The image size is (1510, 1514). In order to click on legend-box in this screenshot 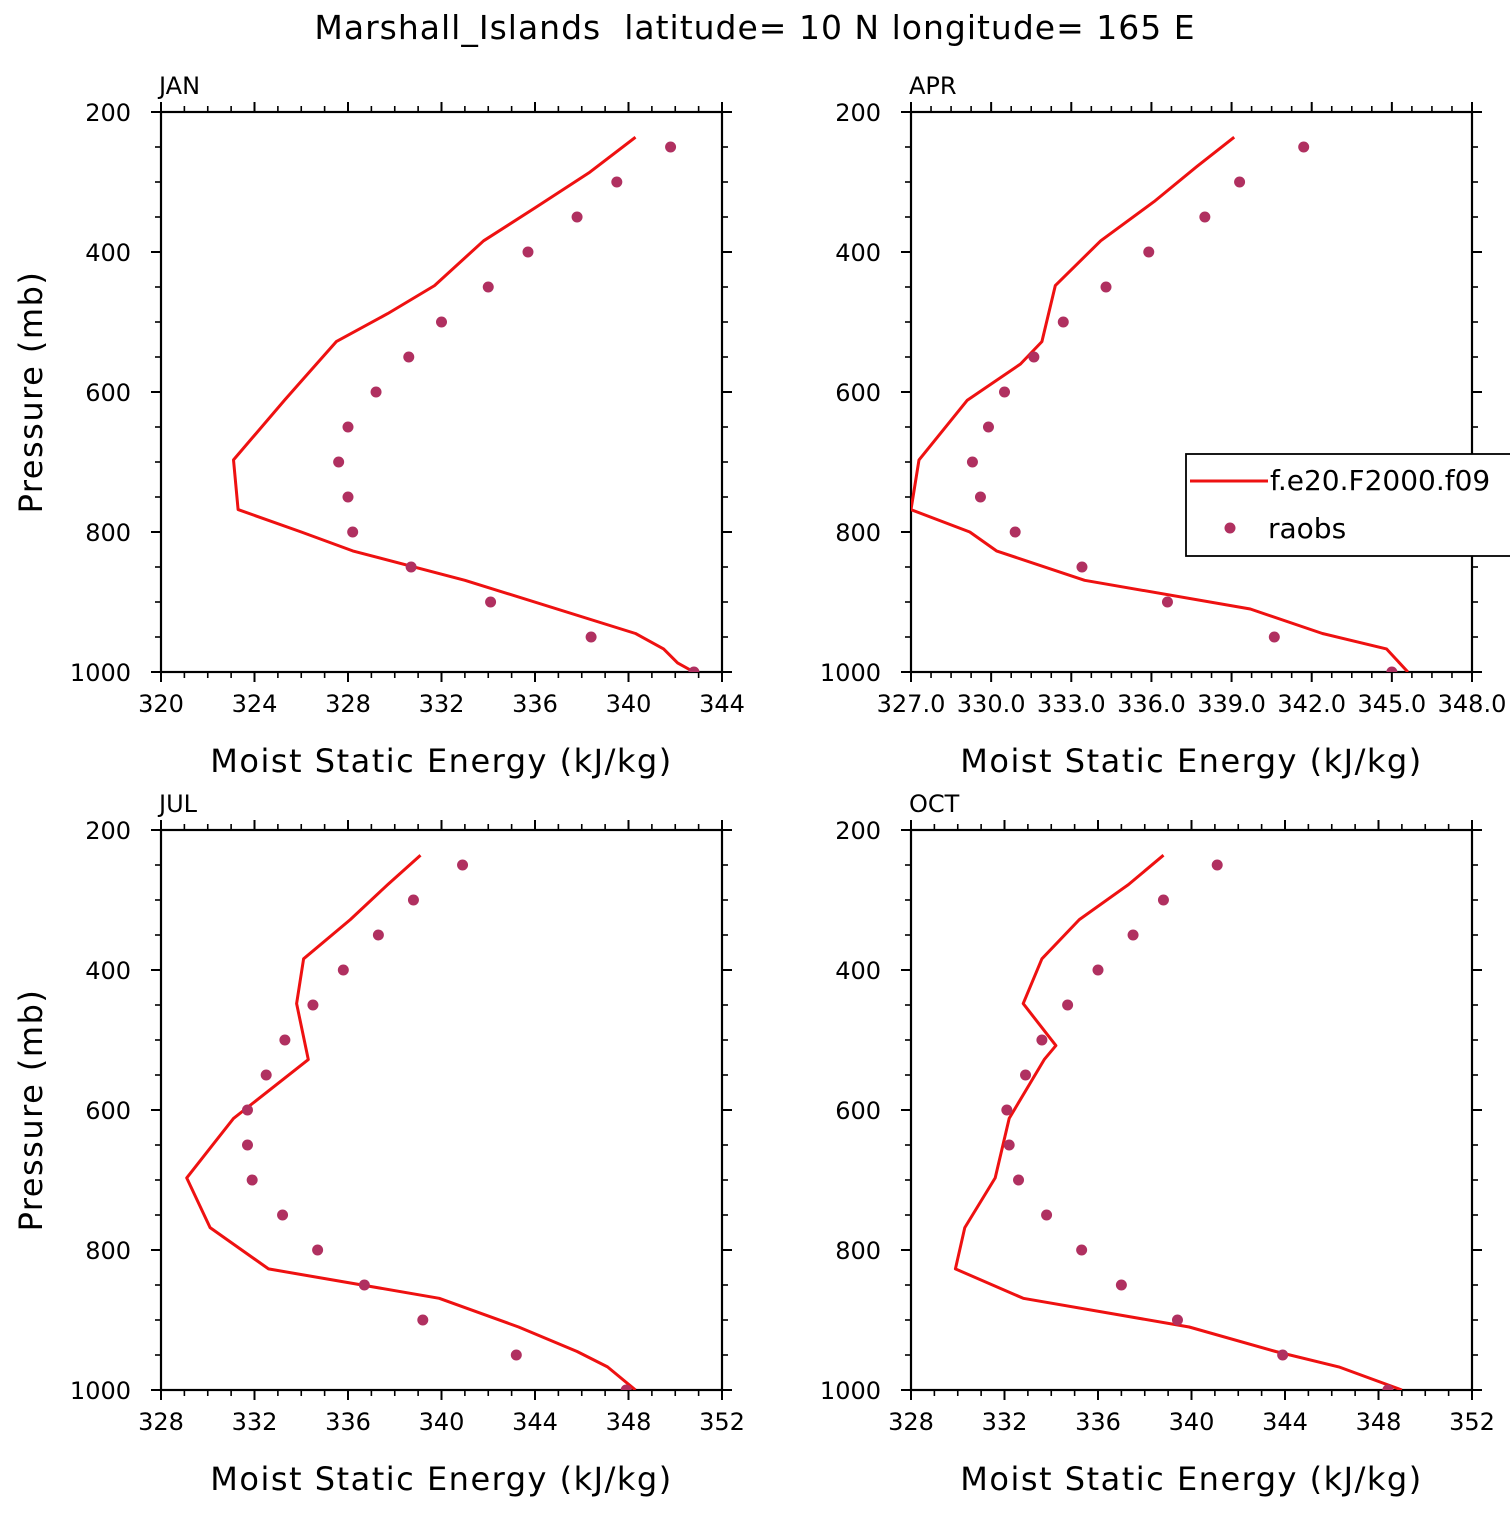, I will do `click(1347, 505)`.